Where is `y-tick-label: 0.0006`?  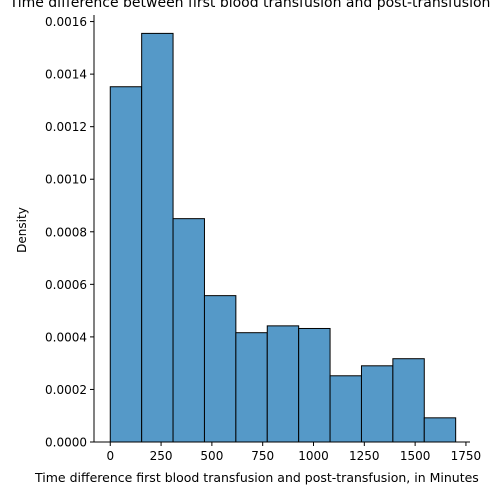
y-tick-label: 0.0006 is located at coordinates (66, 285).